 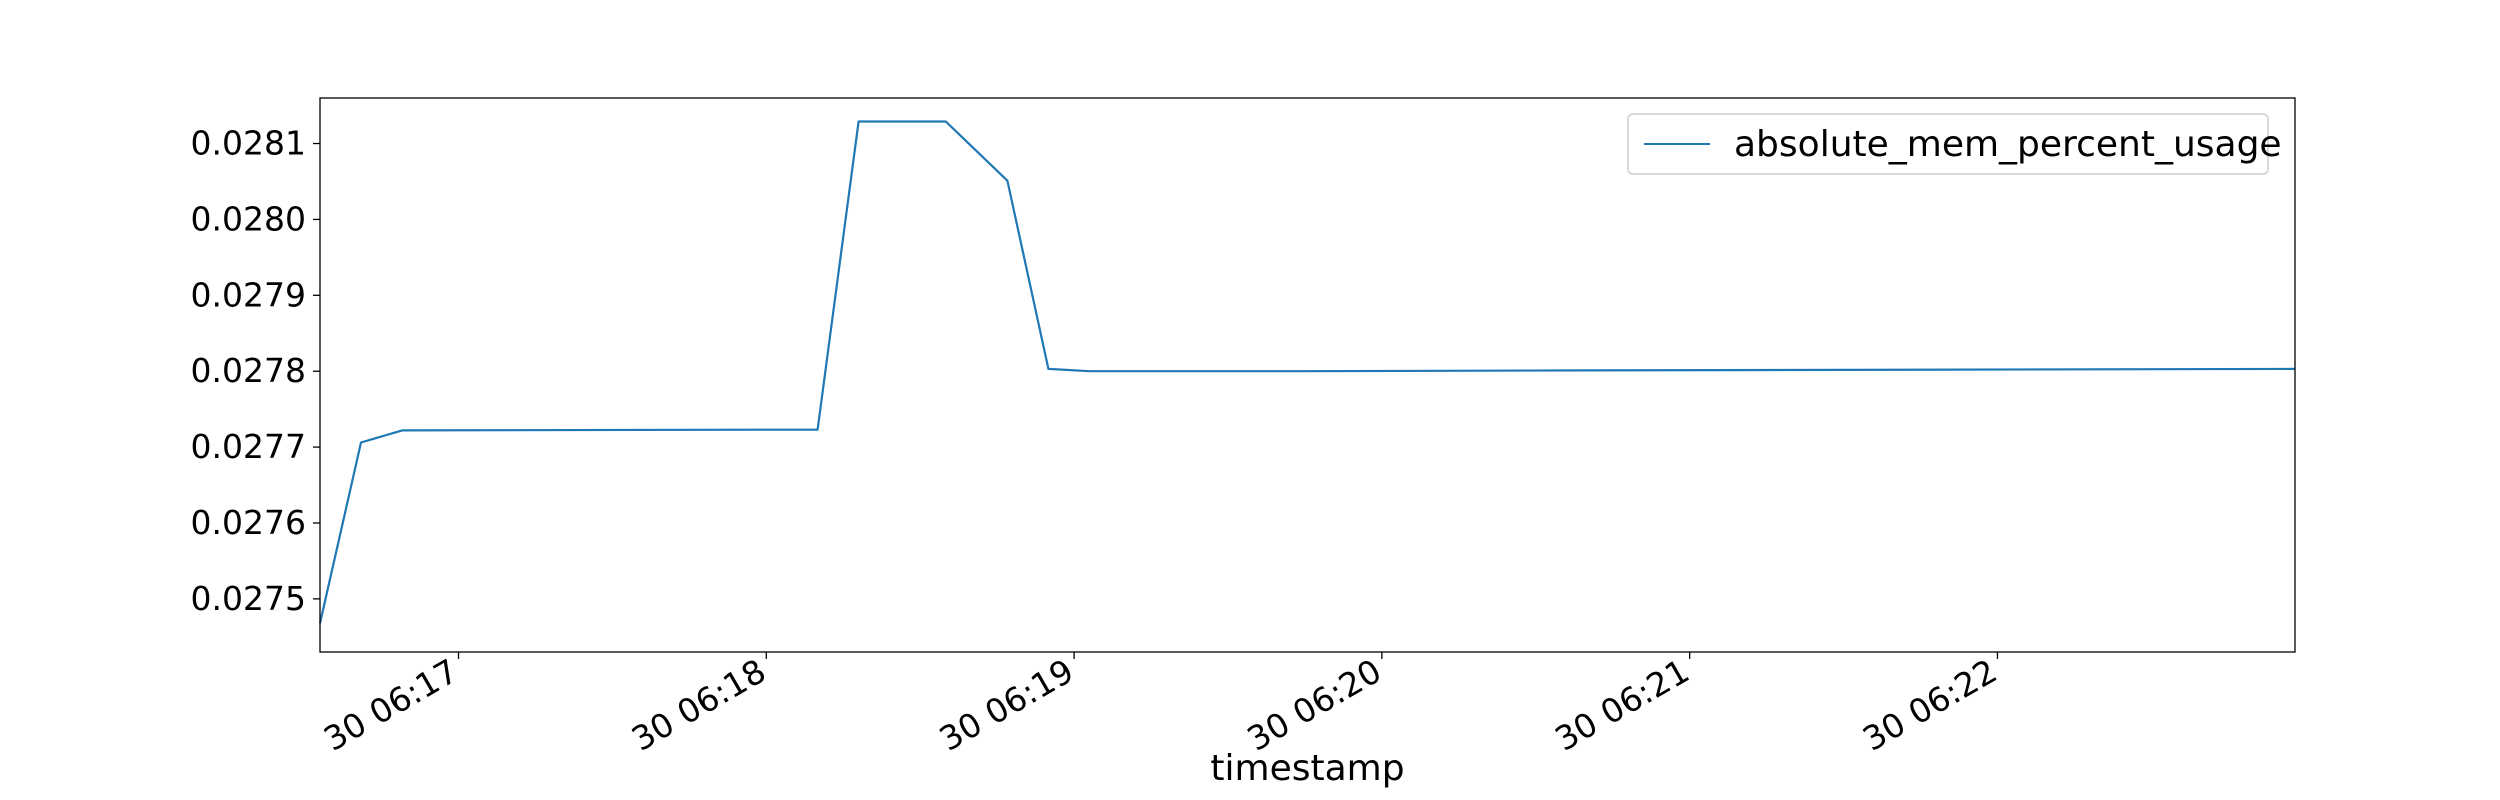 What do you see at coordinates (1929, 705) in the screenshot?
I see `x-tick-label: 30 06:22` at bounding box center [1929, 705].